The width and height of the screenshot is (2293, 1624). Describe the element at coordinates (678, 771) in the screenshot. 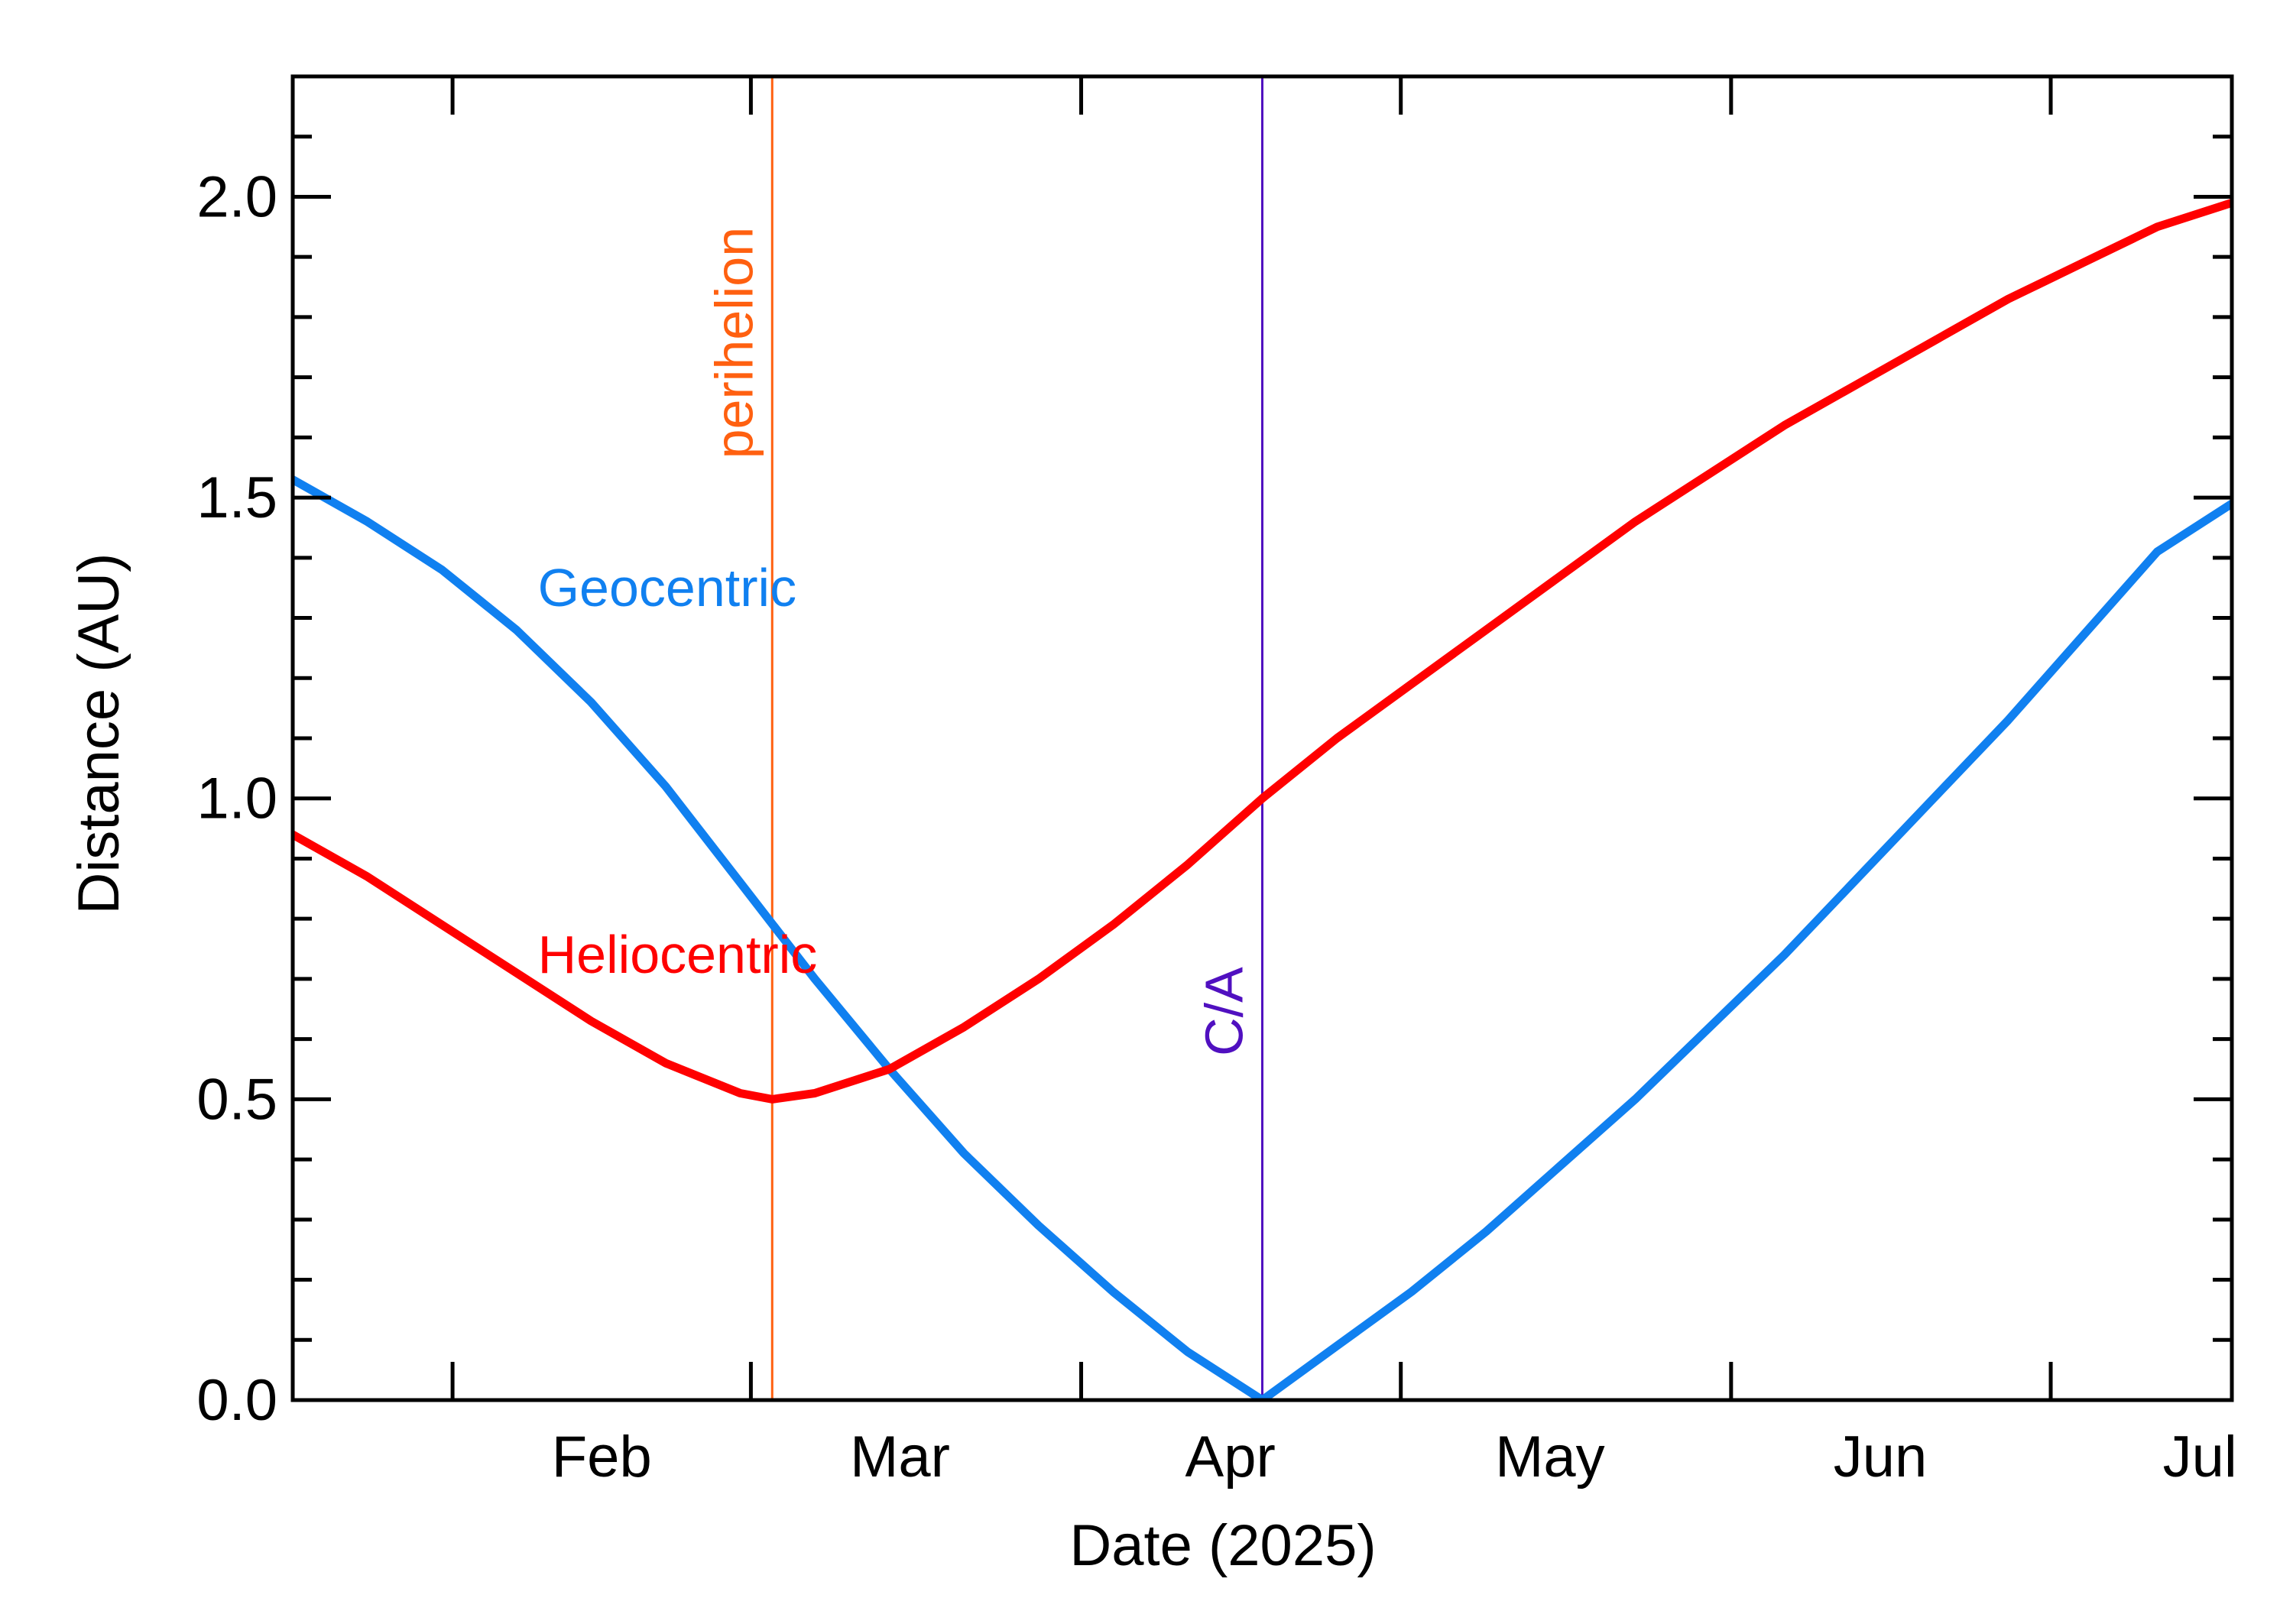

I see `series-labels: Geocentric Heliocentric` at that location.